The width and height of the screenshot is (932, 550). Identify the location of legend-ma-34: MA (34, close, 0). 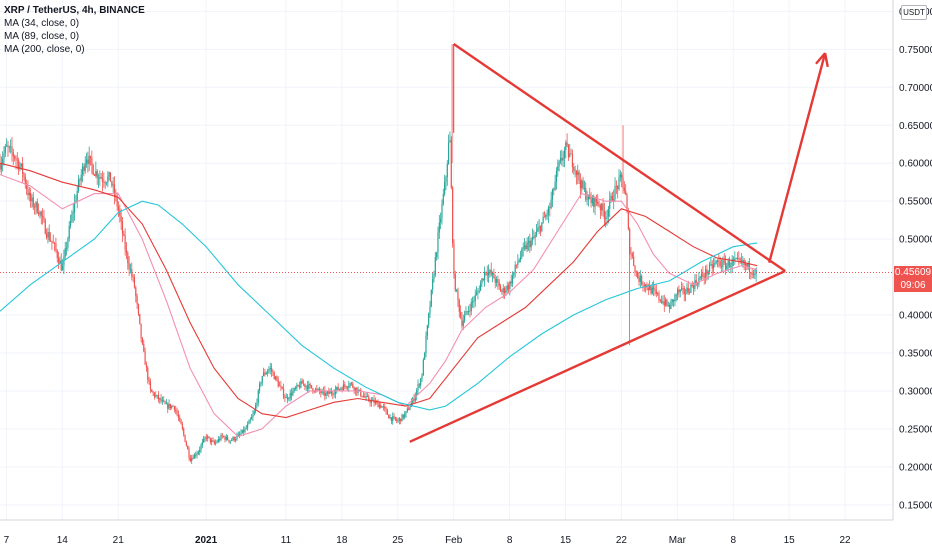
(42, 23).